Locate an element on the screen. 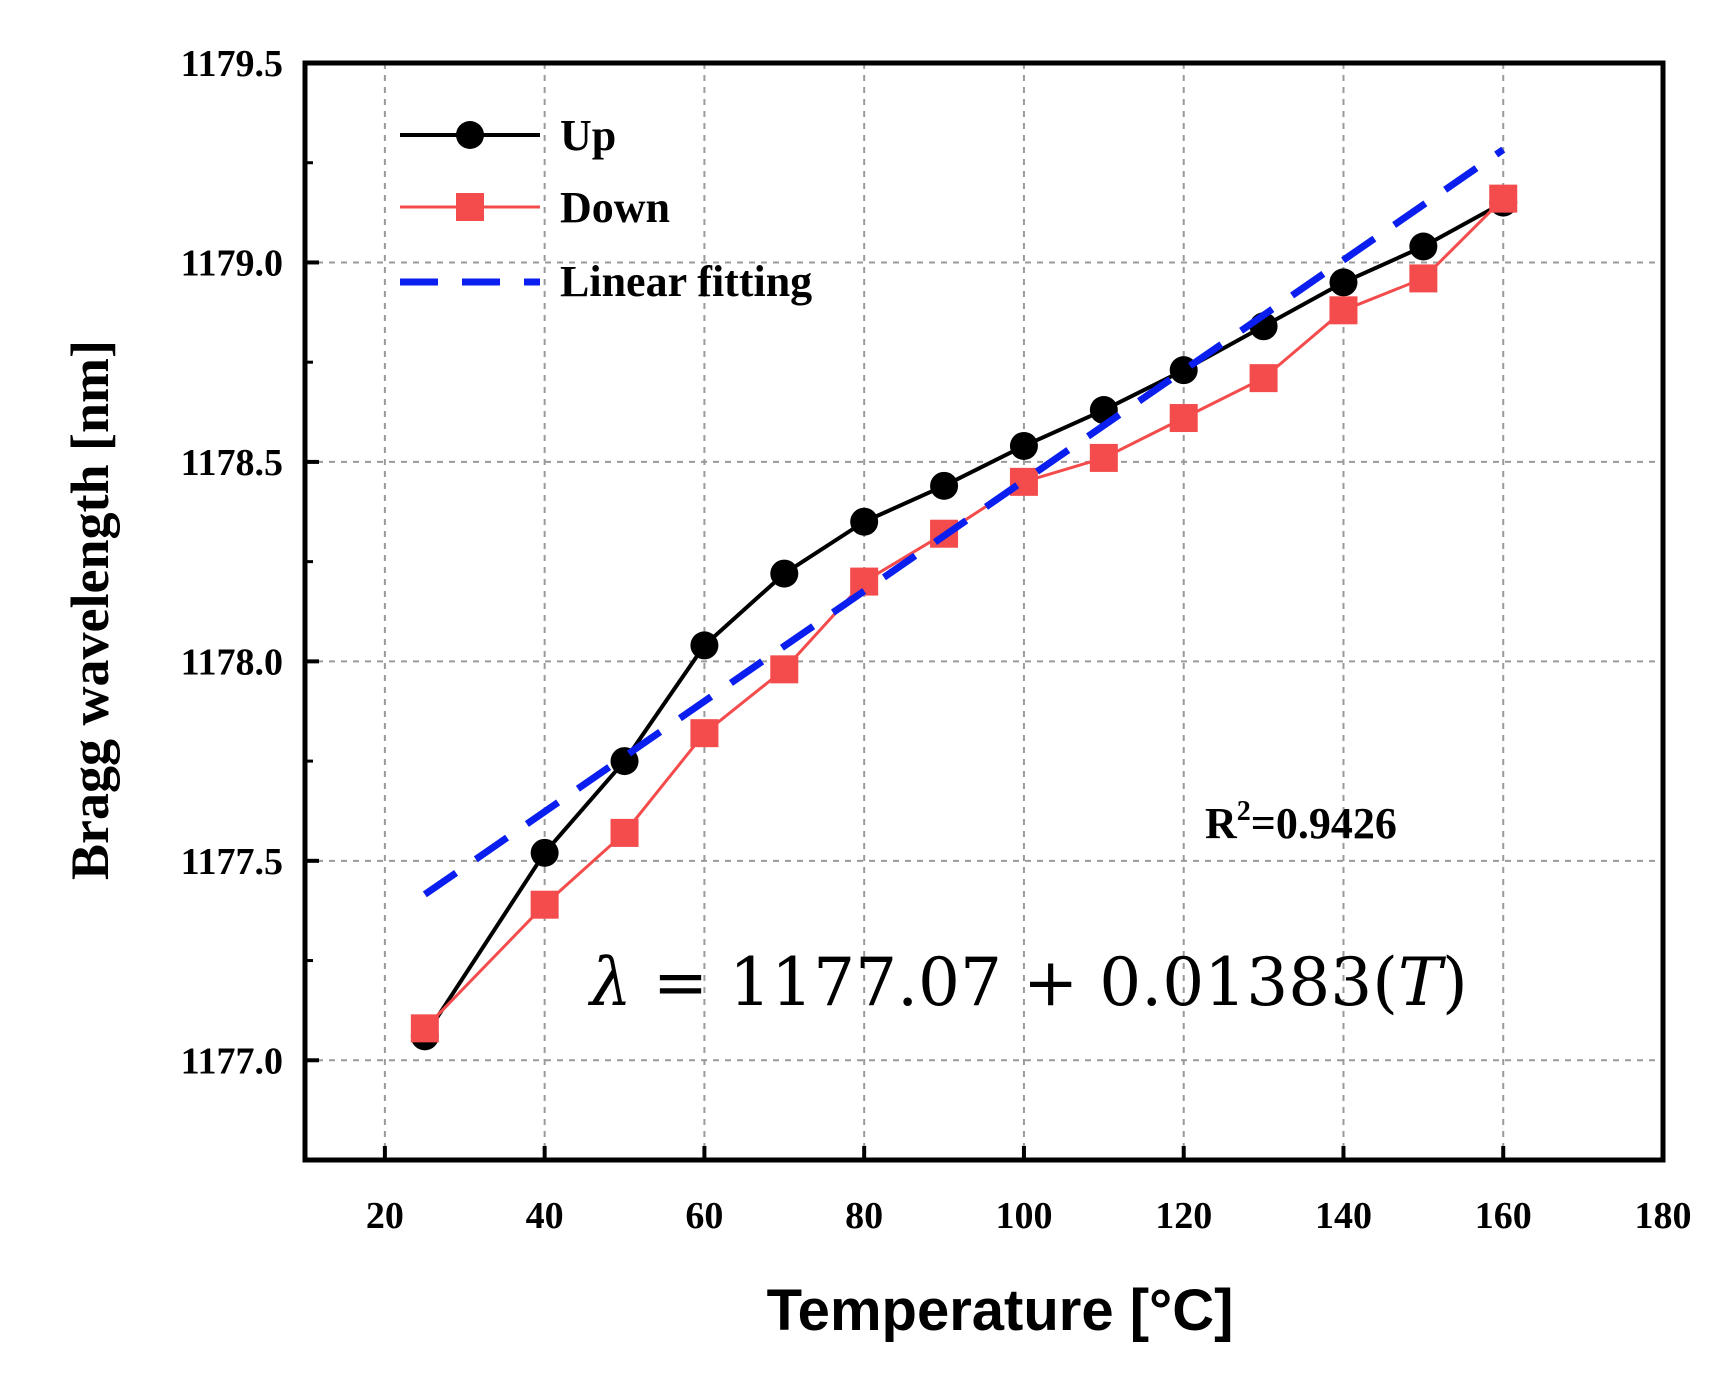 This screenshot has width=1717, height=1375. y-tick-label: 1177.5 is located at coordinates (232, 862).